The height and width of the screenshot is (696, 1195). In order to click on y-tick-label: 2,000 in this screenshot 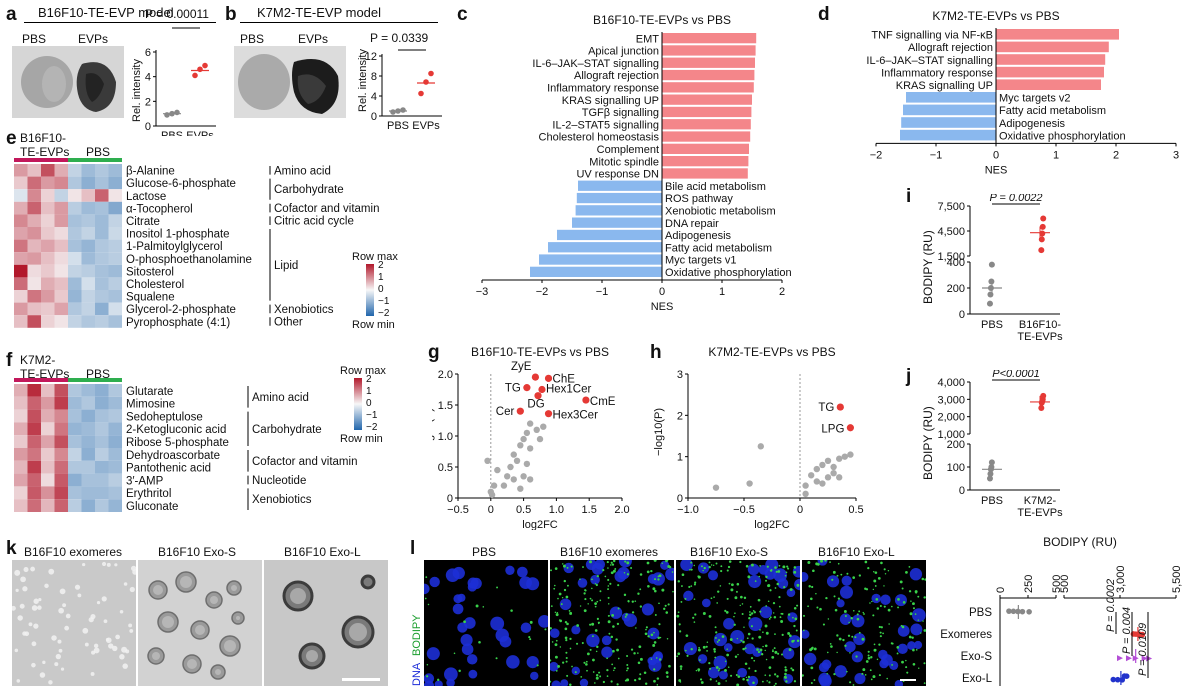, I will do `click(951, 418)`.